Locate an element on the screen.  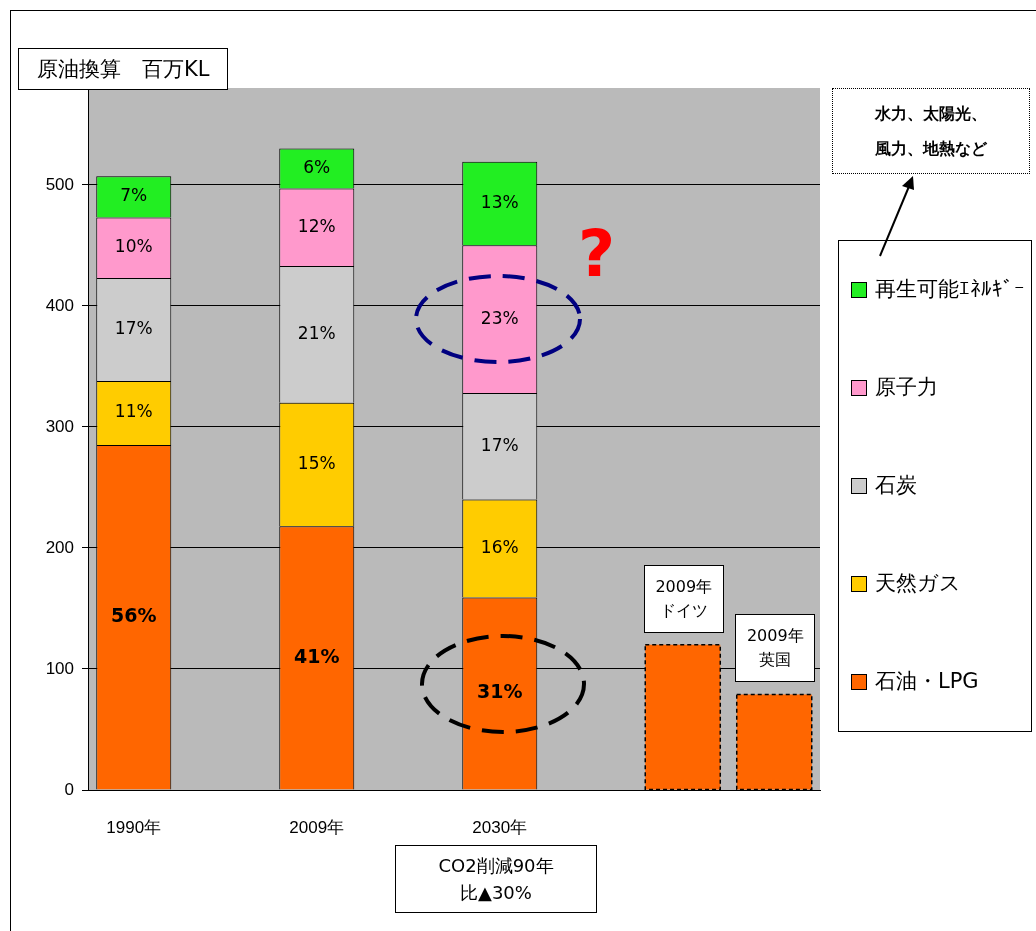
annotation: 31% is located at coordinates (500, 691).